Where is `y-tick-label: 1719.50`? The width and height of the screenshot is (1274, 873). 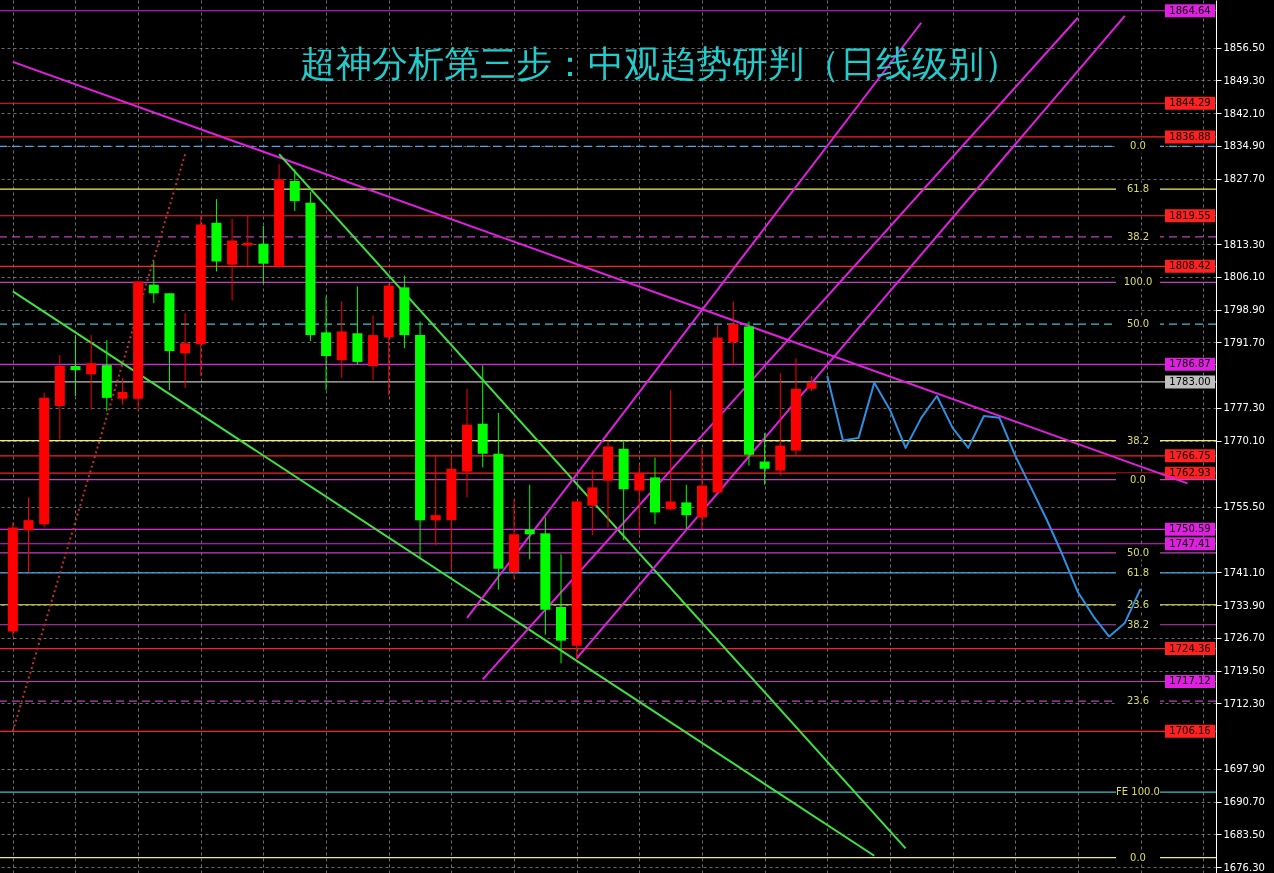 y-tick-label: 1719.50 is located at coordinates (1244, 671).